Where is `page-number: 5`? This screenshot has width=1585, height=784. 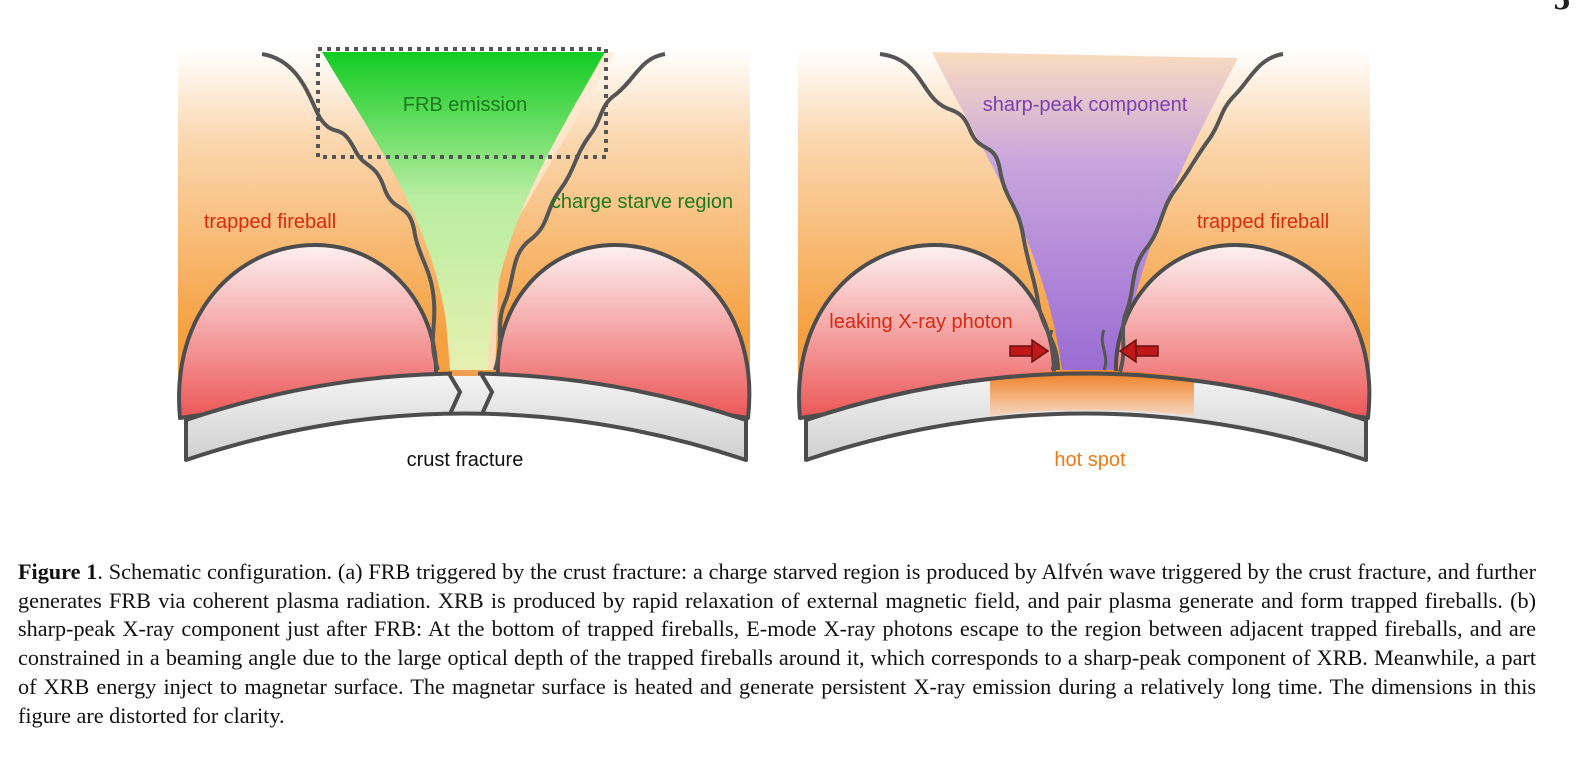 page-number: 5 is located at coordinates (1562, 8).